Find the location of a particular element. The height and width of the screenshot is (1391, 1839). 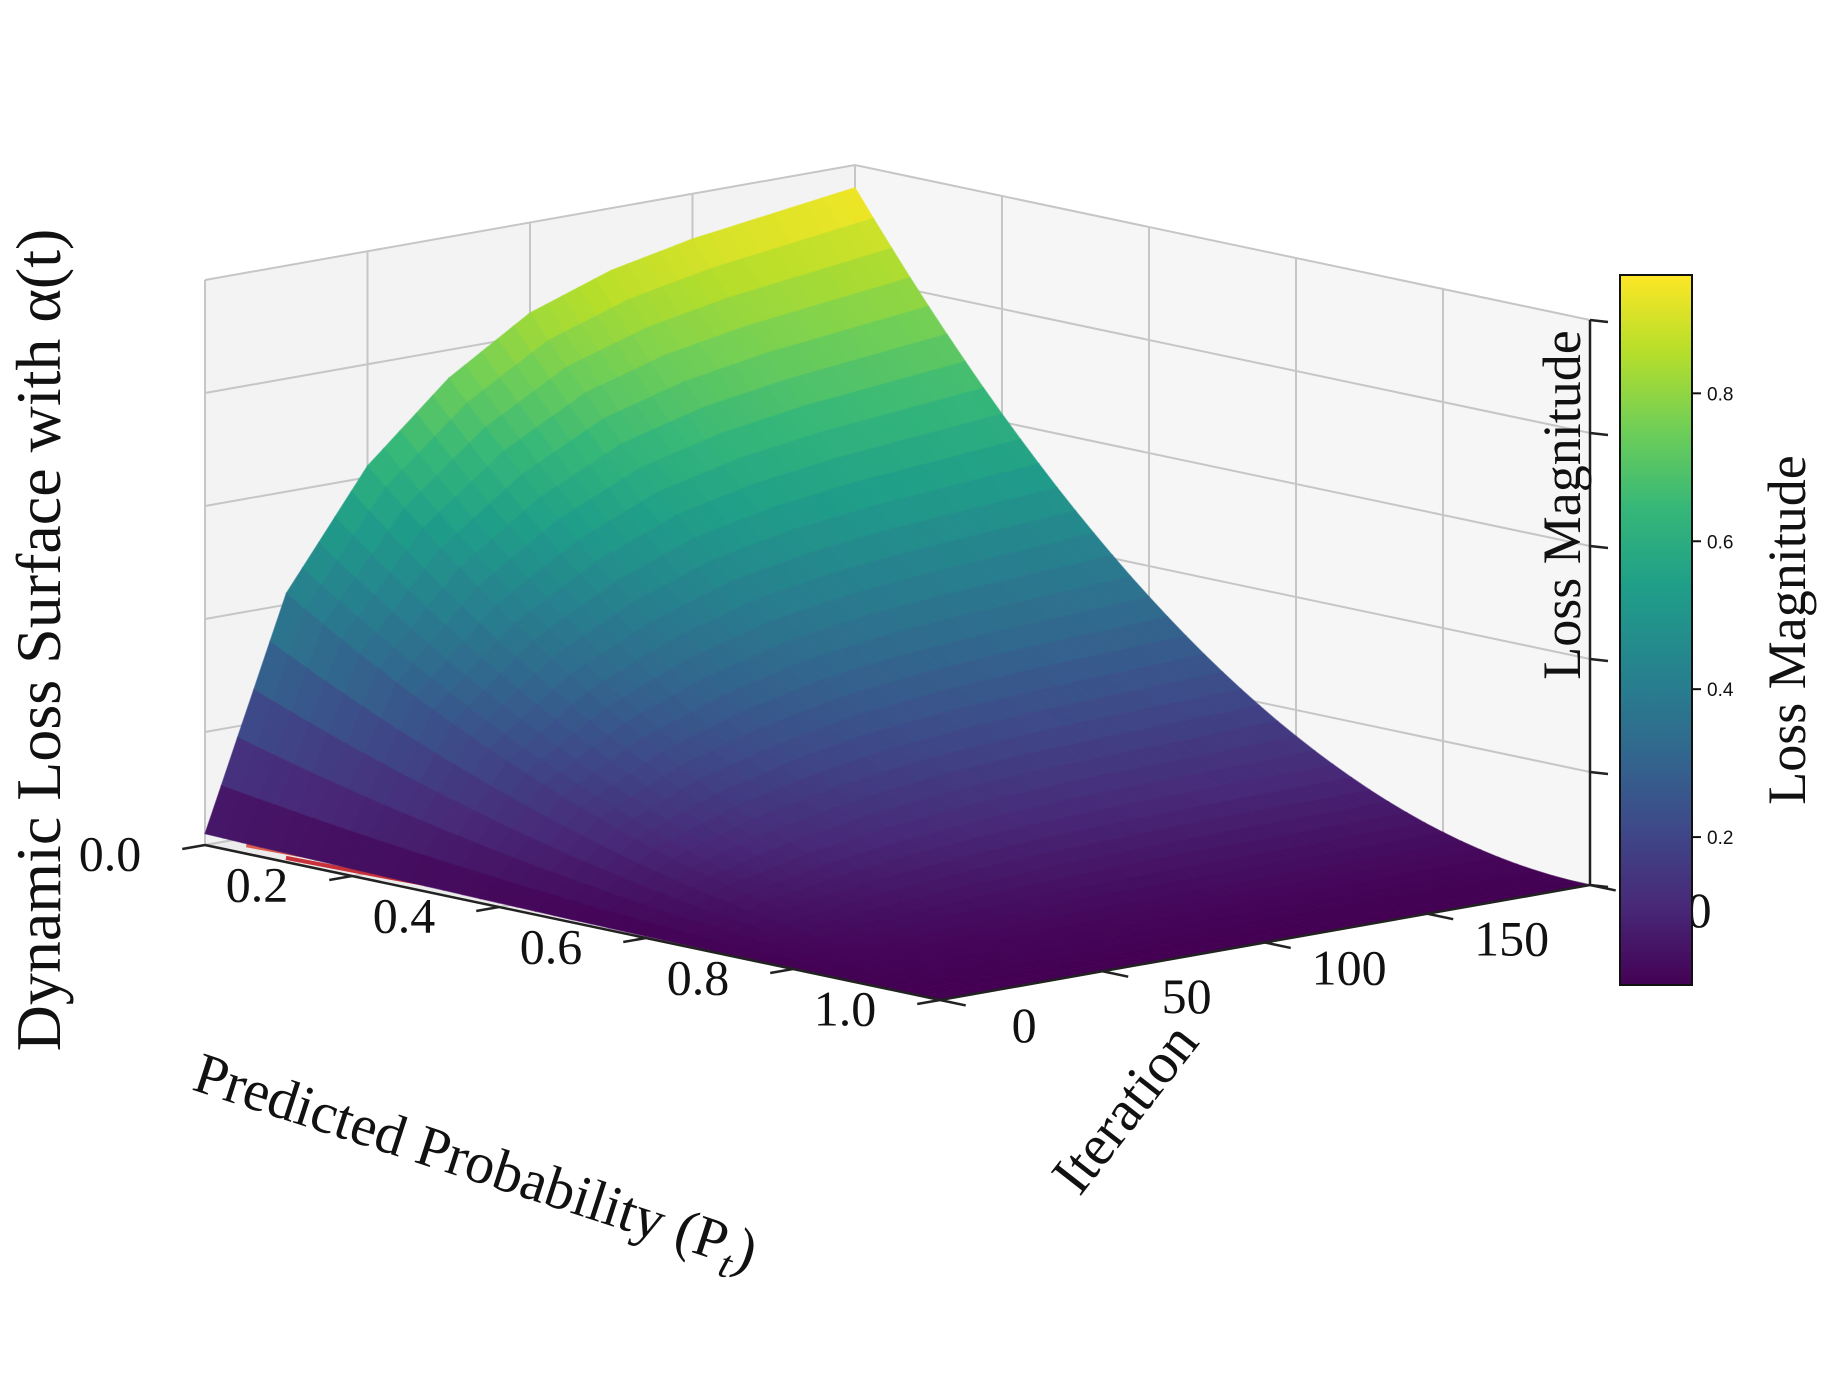

x-axis-label: Predicted Probability (Pt) is located at coordinates (474, 1166).